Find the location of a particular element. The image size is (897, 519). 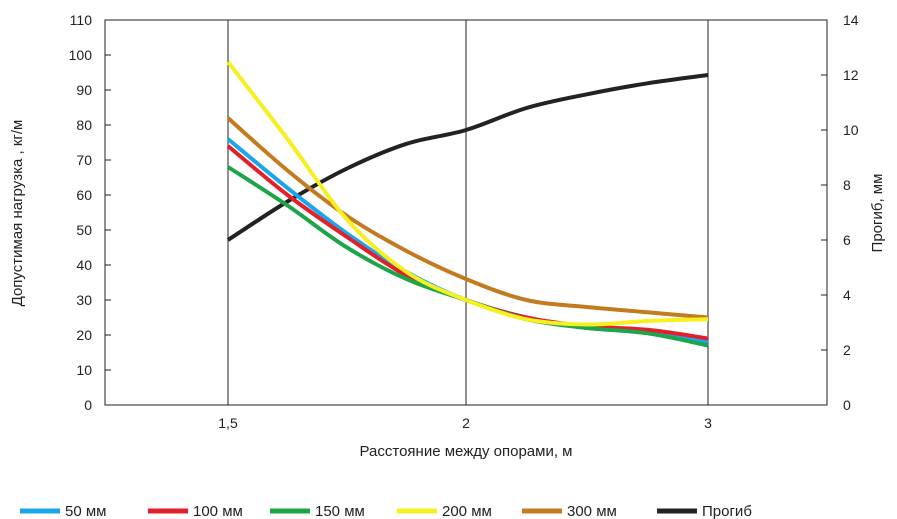

y-left-tick-label-8: 80 is located at coordinates (84, 125).